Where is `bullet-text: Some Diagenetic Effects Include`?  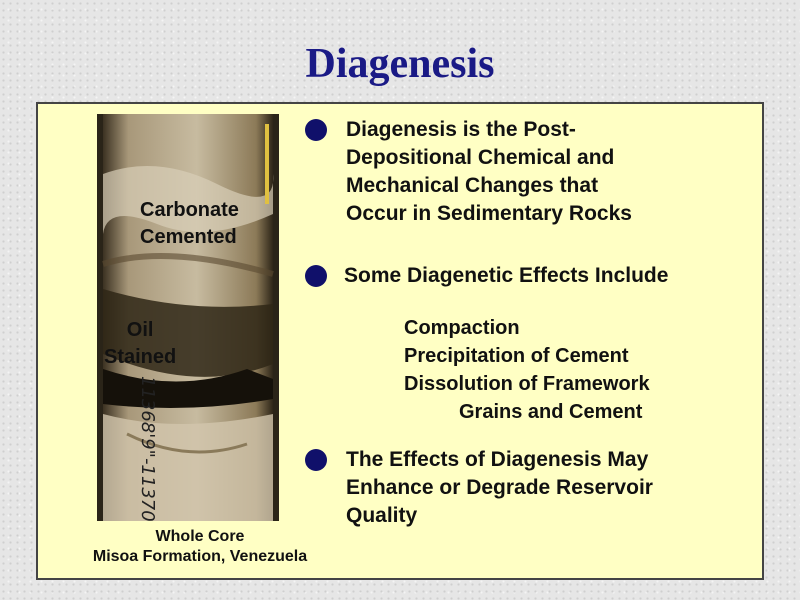 bullet-text: Some Diagenetic Effects Include is located at coordinates (506, 276).